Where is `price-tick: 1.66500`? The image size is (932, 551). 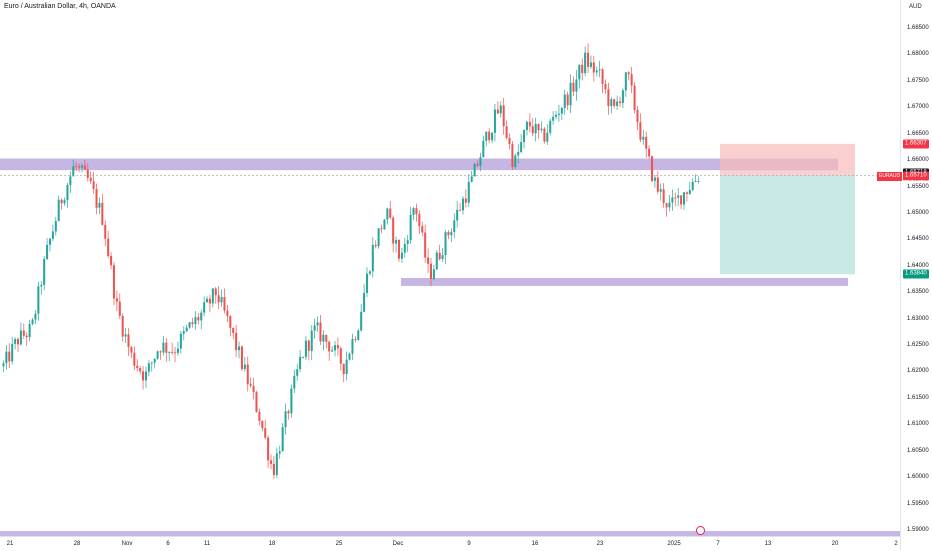
price-tick: 1.66500 is located at coordinates (918, 133).